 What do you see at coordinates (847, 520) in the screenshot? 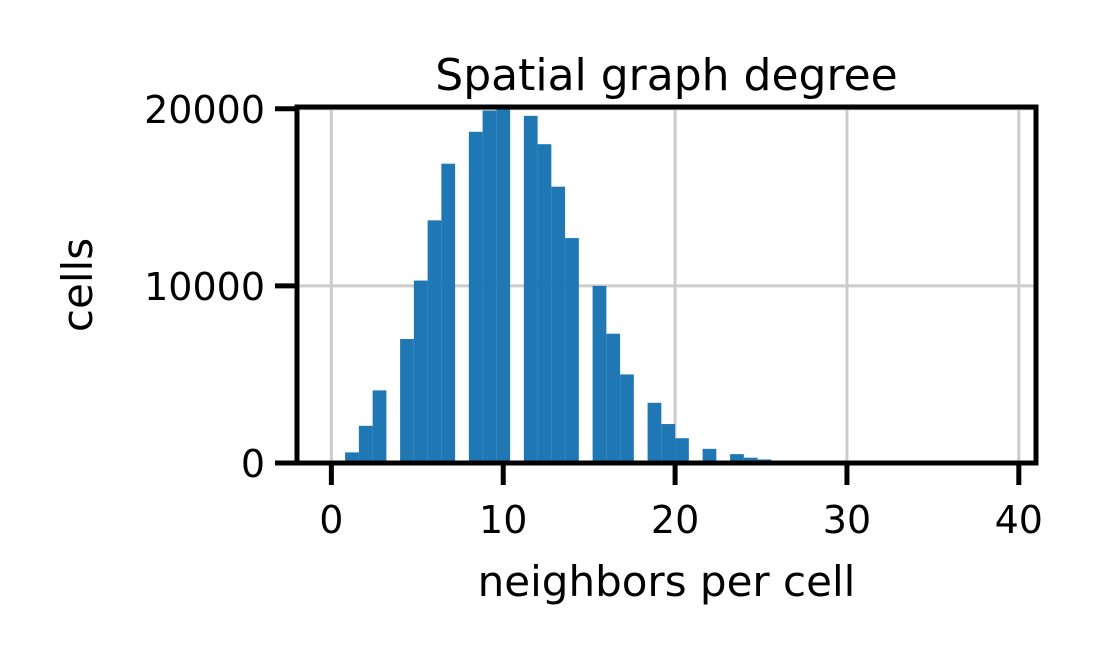
I see `x-tick-label: 30` at bounding box center [847, 520].